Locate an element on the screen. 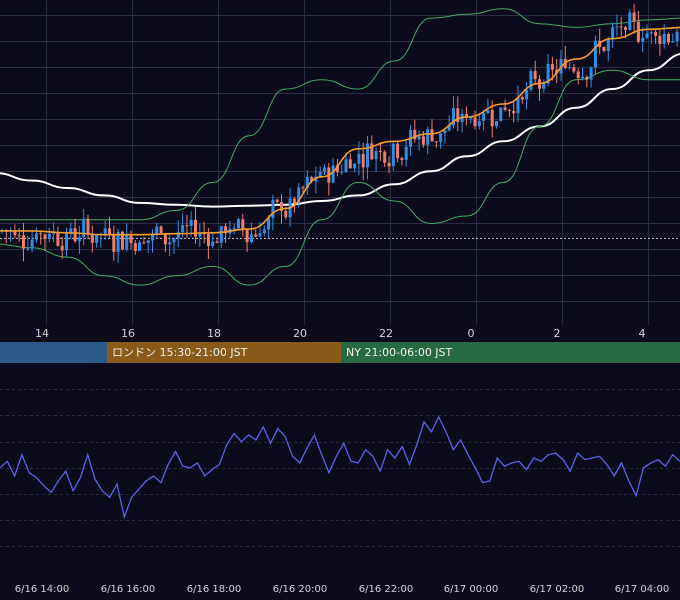 This screenshot has height=600, width=680. price-time-axis: 14 16 18 20 22 0 2 4 is located at coordinates (340, 333).